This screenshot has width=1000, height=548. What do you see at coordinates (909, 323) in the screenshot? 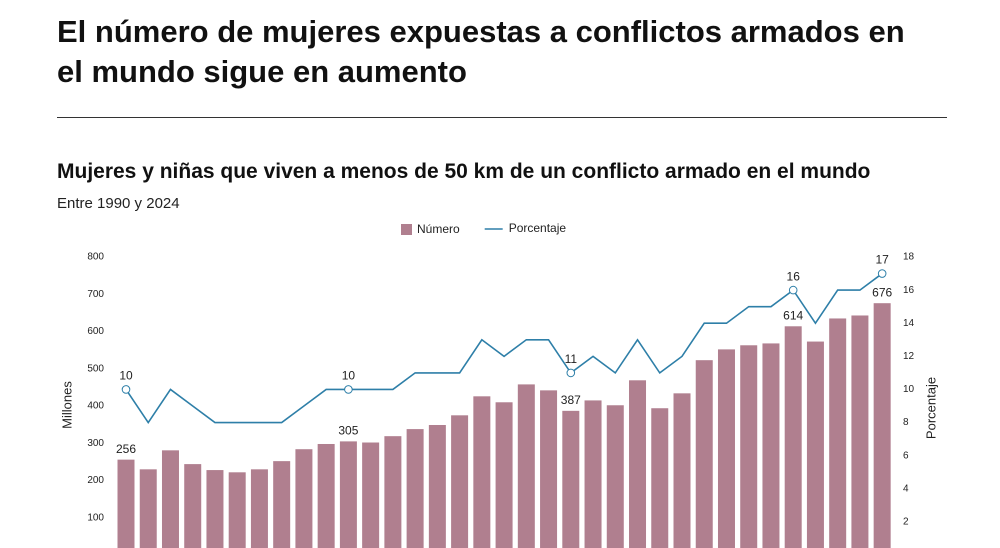
I see `y2-tick-label: 14` at bounding box center [909, 323].